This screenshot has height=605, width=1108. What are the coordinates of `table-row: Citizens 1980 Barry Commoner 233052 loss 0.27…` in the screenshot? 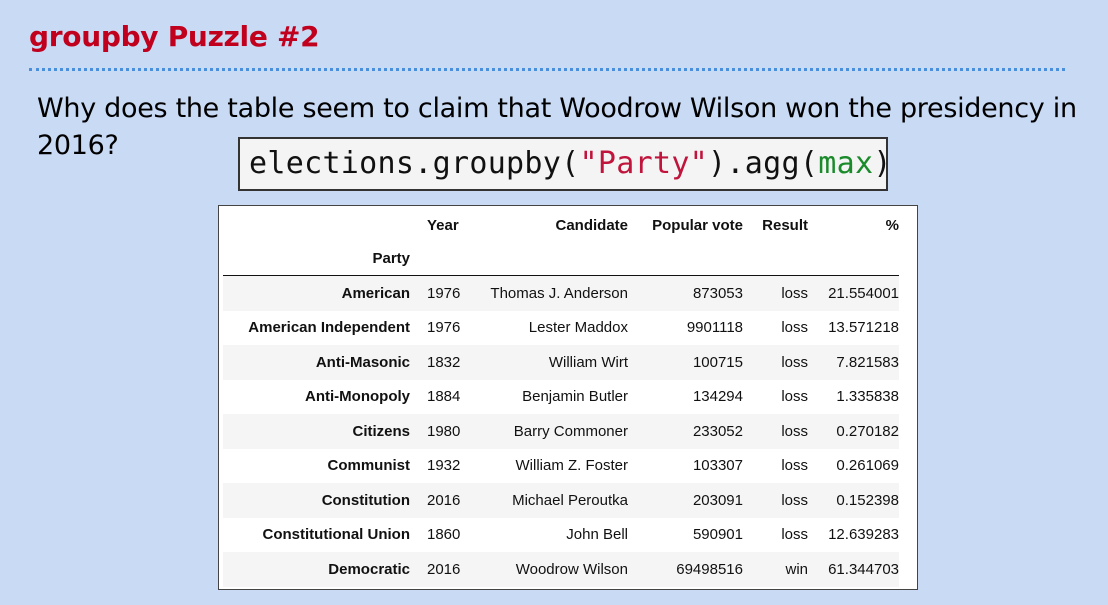 It's located at (561, 431).